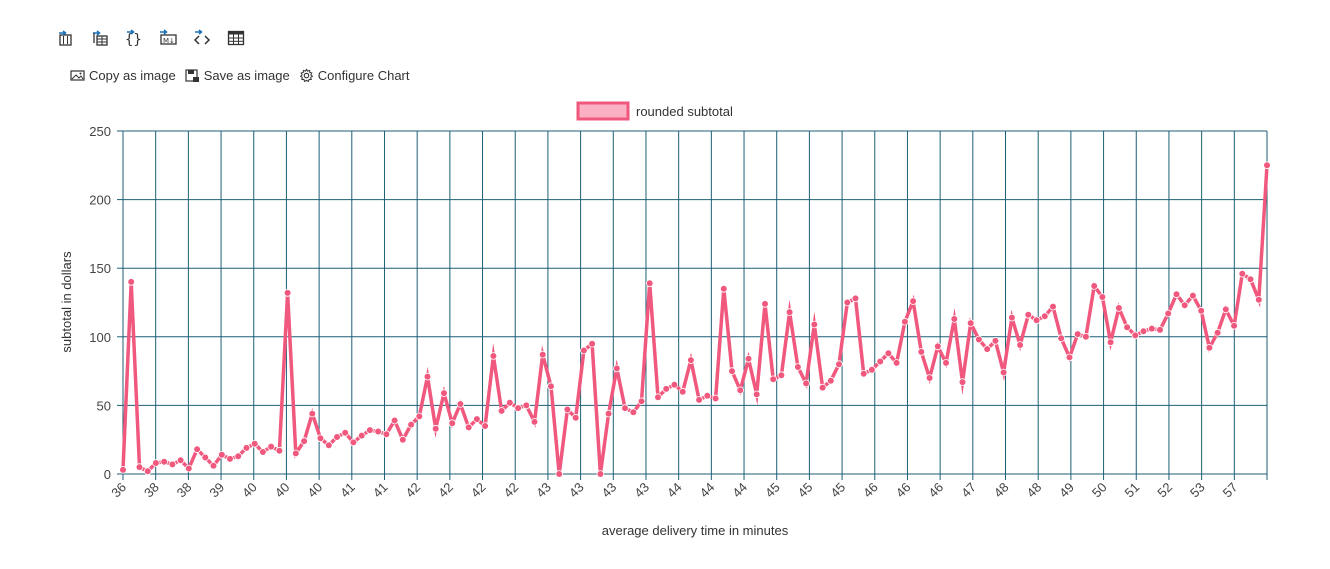  Describe the element at coordinates (123, 75) in the screenshot. I see `copy-as-image-button: Copy as image` at that location.